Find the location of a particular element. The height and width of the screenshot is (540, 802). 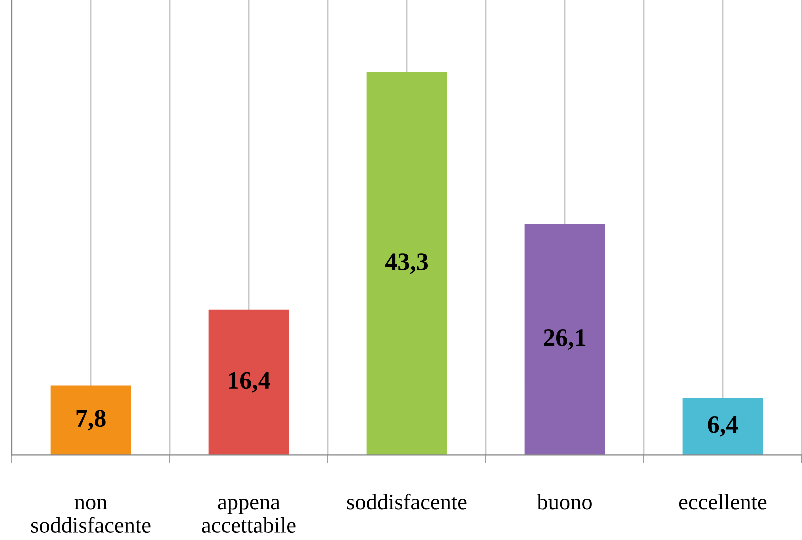

data-label: 6,4 is located at coordinates (723, 426).